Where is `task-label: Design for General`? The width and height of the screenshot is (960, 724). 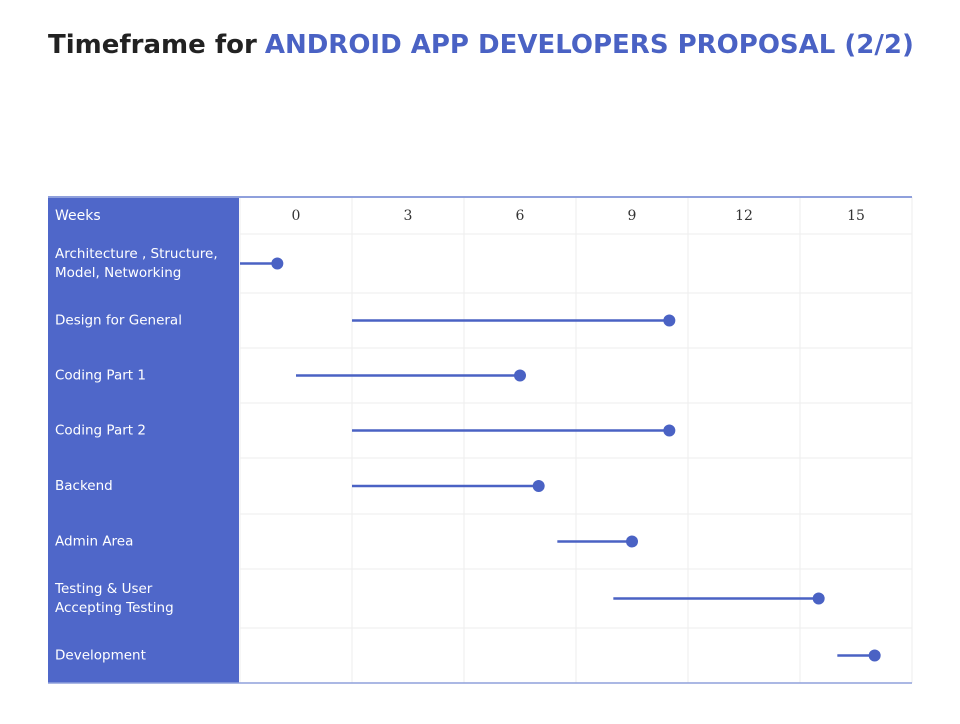 task-label: Design for General is located at coordinates (118, 321).